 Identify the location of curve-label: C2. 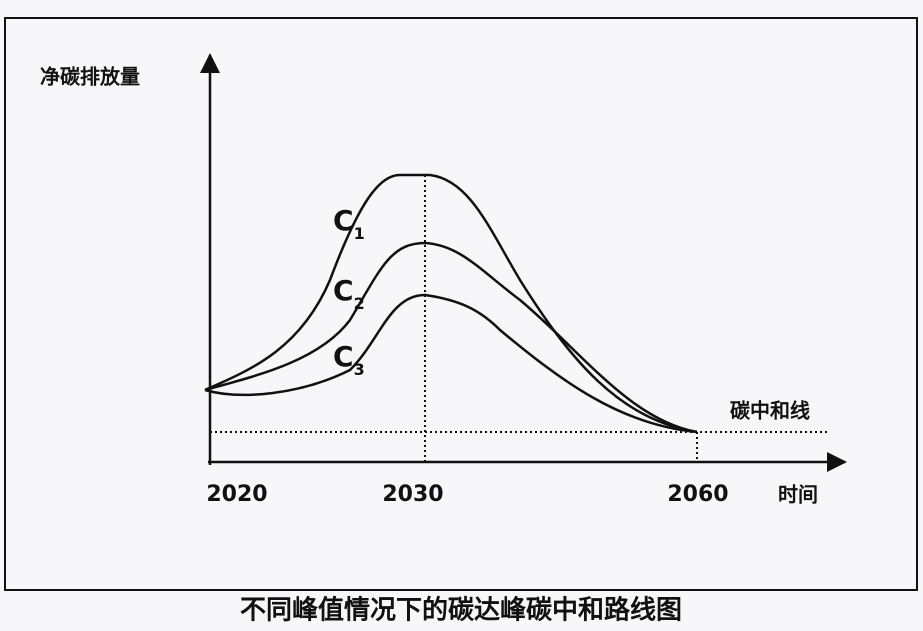
(349, 293).